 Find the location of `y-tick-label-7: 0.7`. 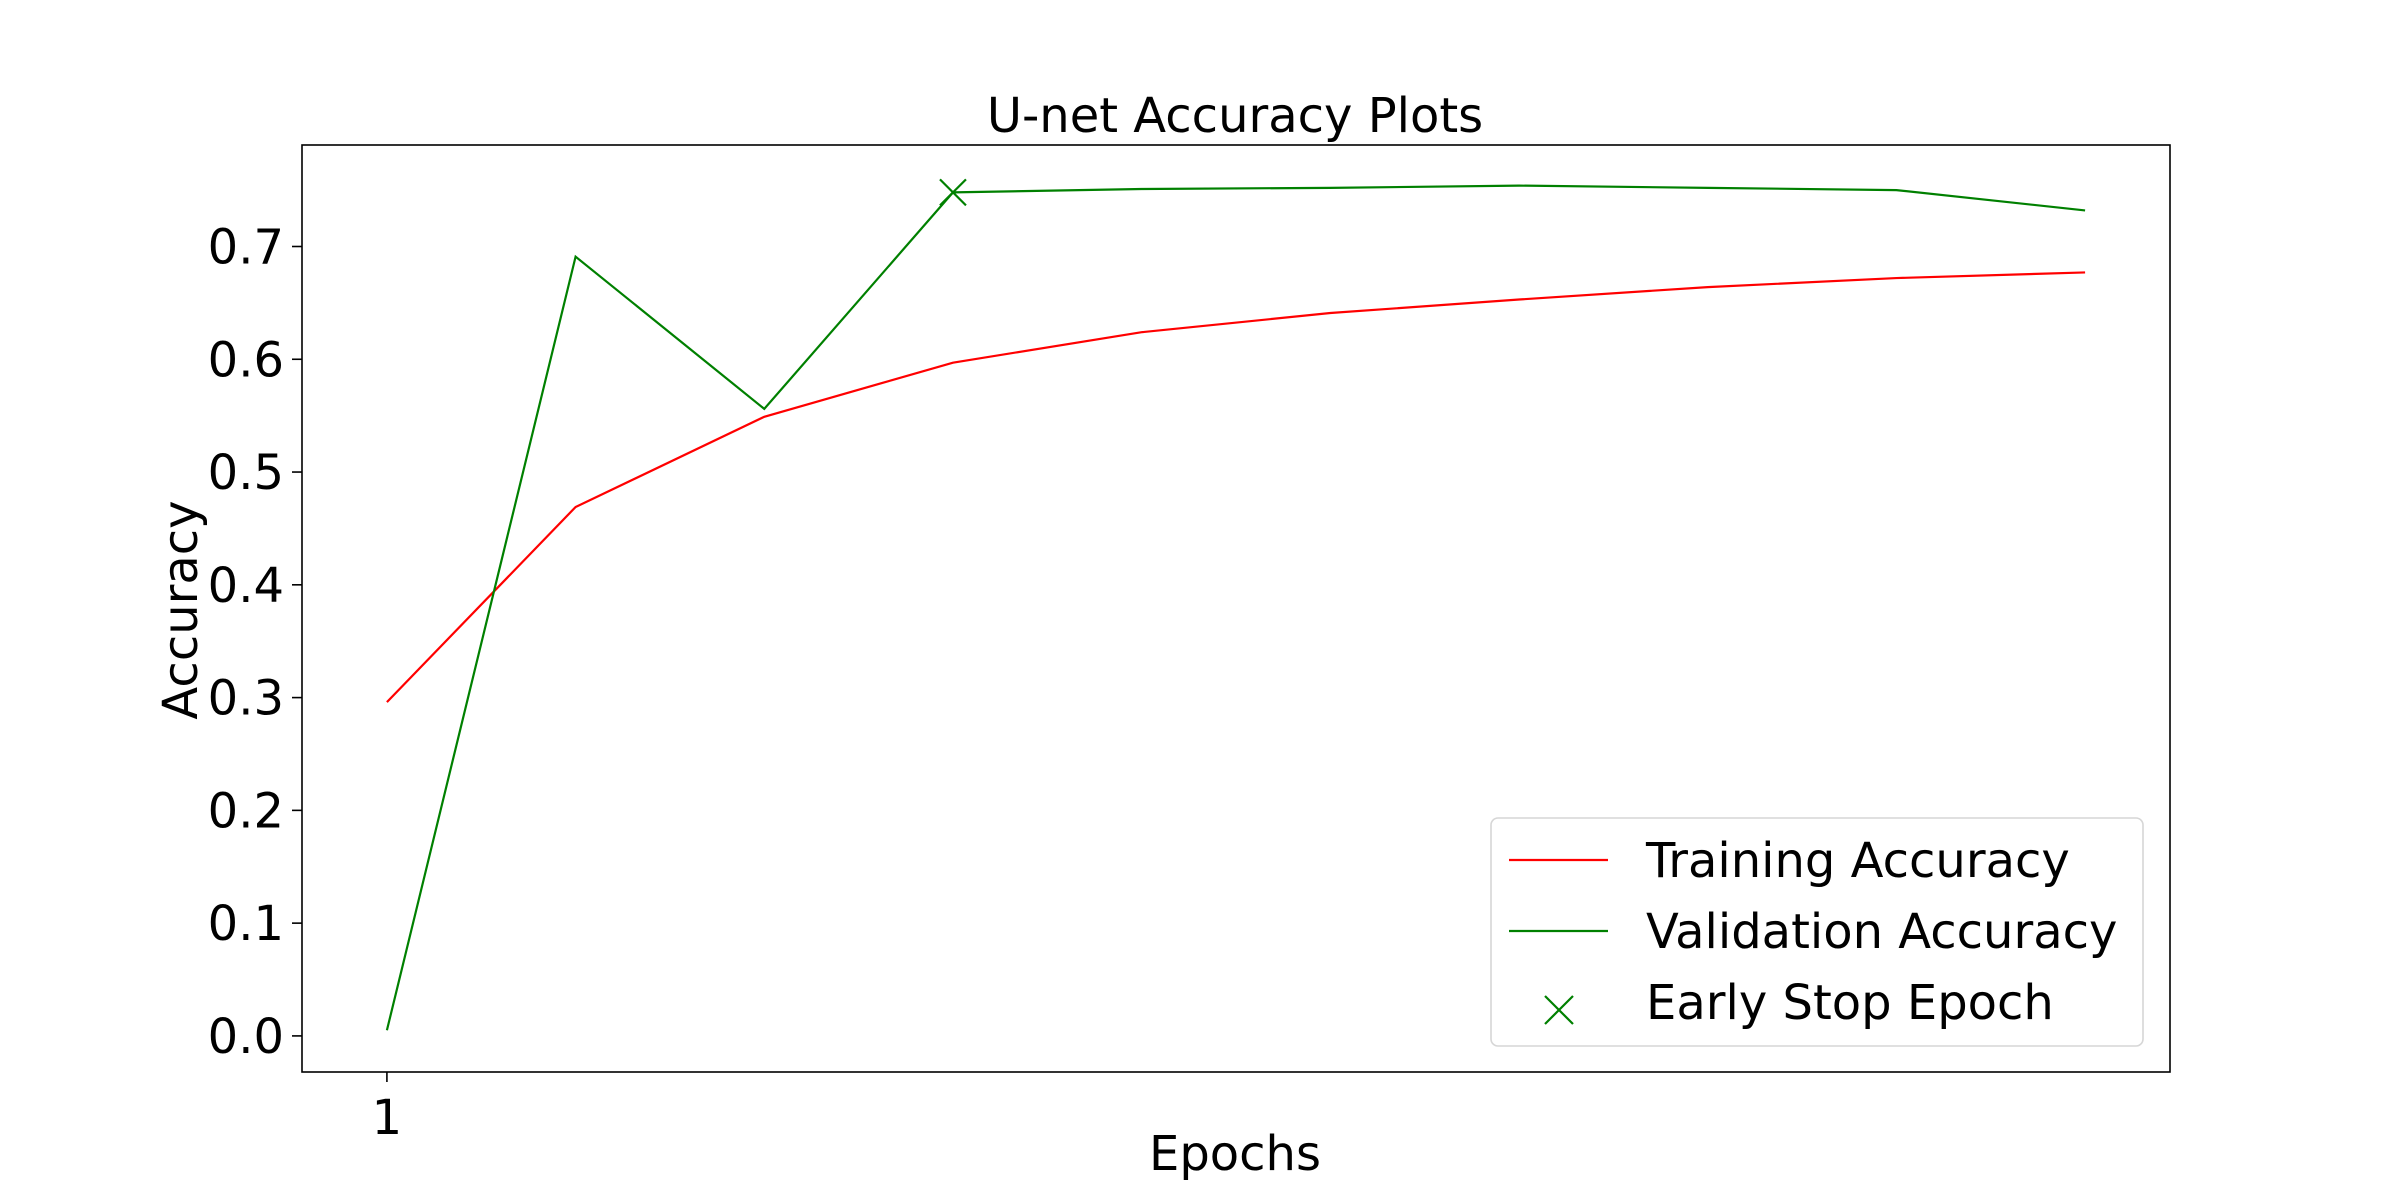

y-tick-label-7: 0.7 is located at coordinates (246, 247).